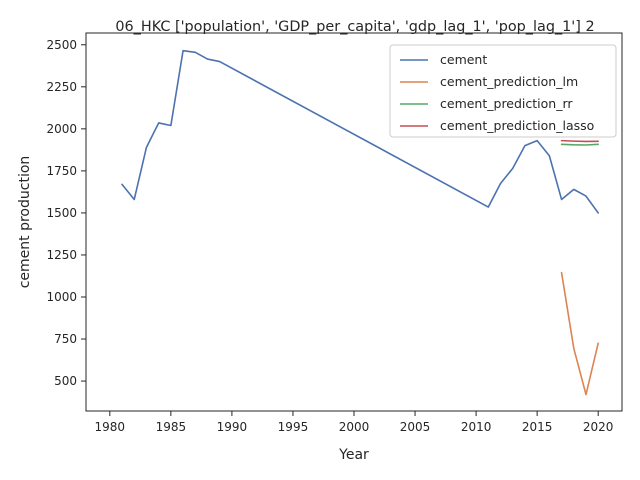 This screenshot has width=640, height=480. What do you see at coordinates (61, 129) in the screenshot?
I see `y-tick-label: 2000` at bounding box center [61, 129].